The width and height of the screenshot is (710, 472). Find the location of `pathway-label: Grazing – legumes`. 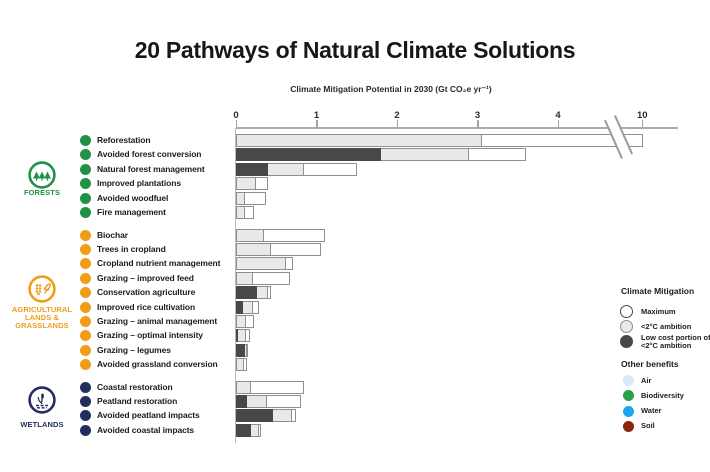

pathway-label: Grazing – legumes is located at coordinates (134, 349).